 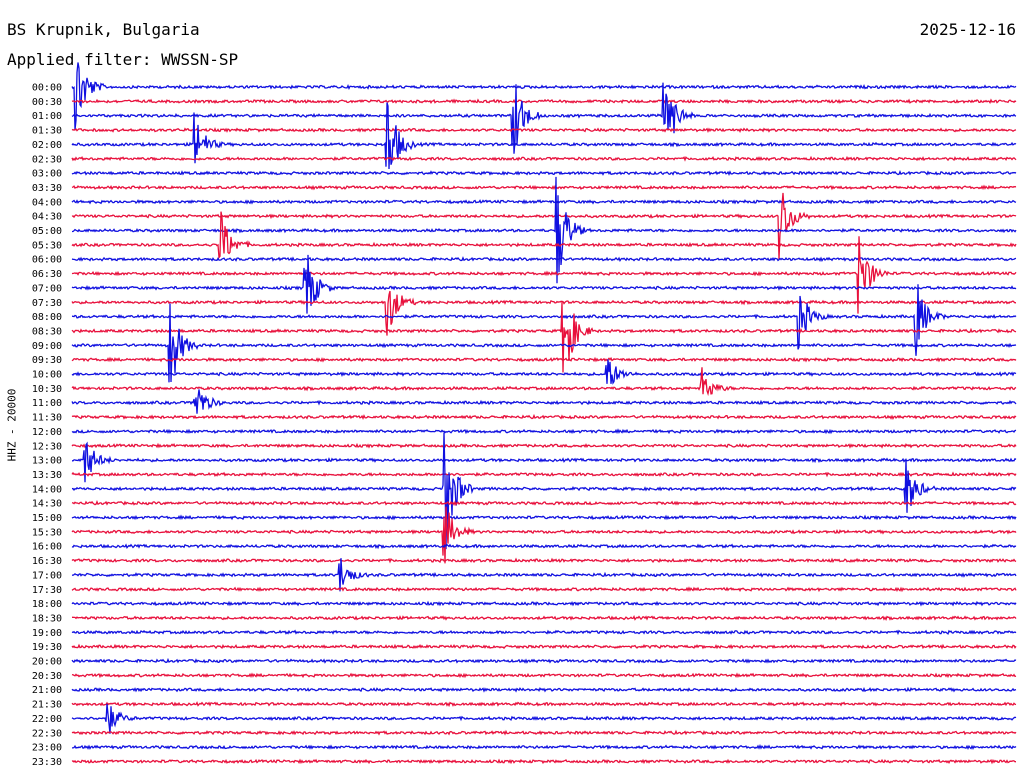 I want to click on row-time-label: 22:00, so click(x=47, y=719).